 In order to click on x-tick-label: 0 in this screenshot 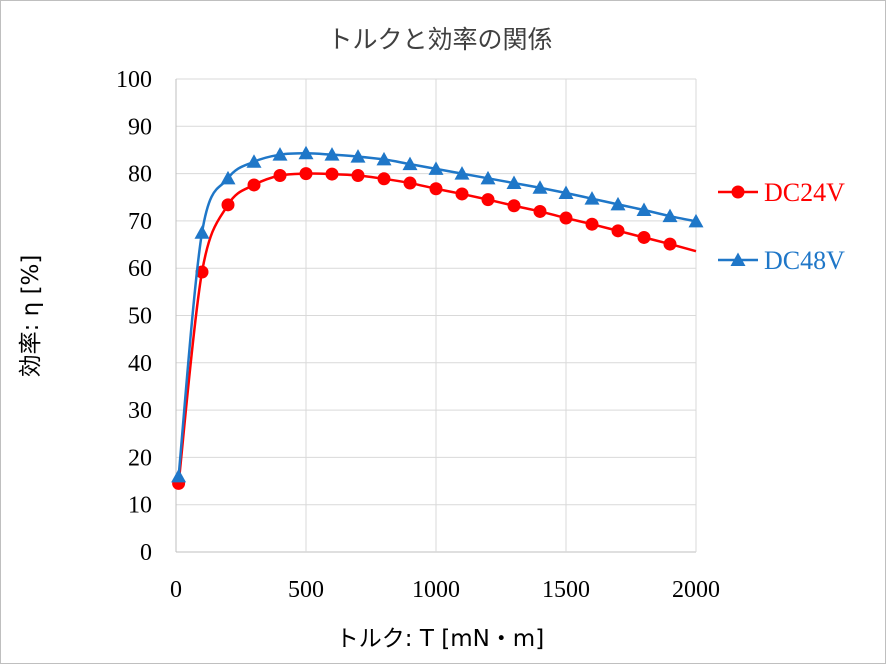, I will do `click(176, 590)`.